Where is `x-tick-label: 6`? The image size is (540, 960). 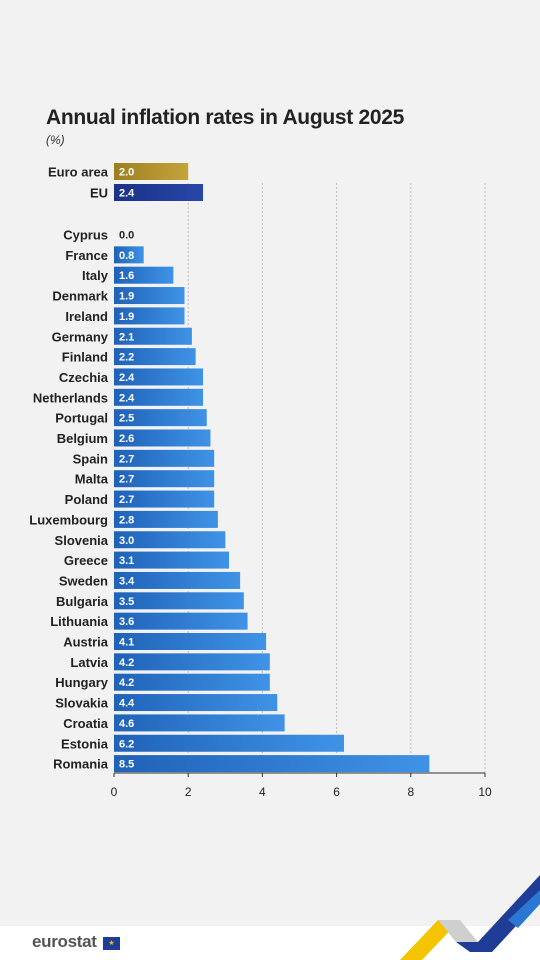 x-tick-label: 6 is located at coordinates (336, 792).